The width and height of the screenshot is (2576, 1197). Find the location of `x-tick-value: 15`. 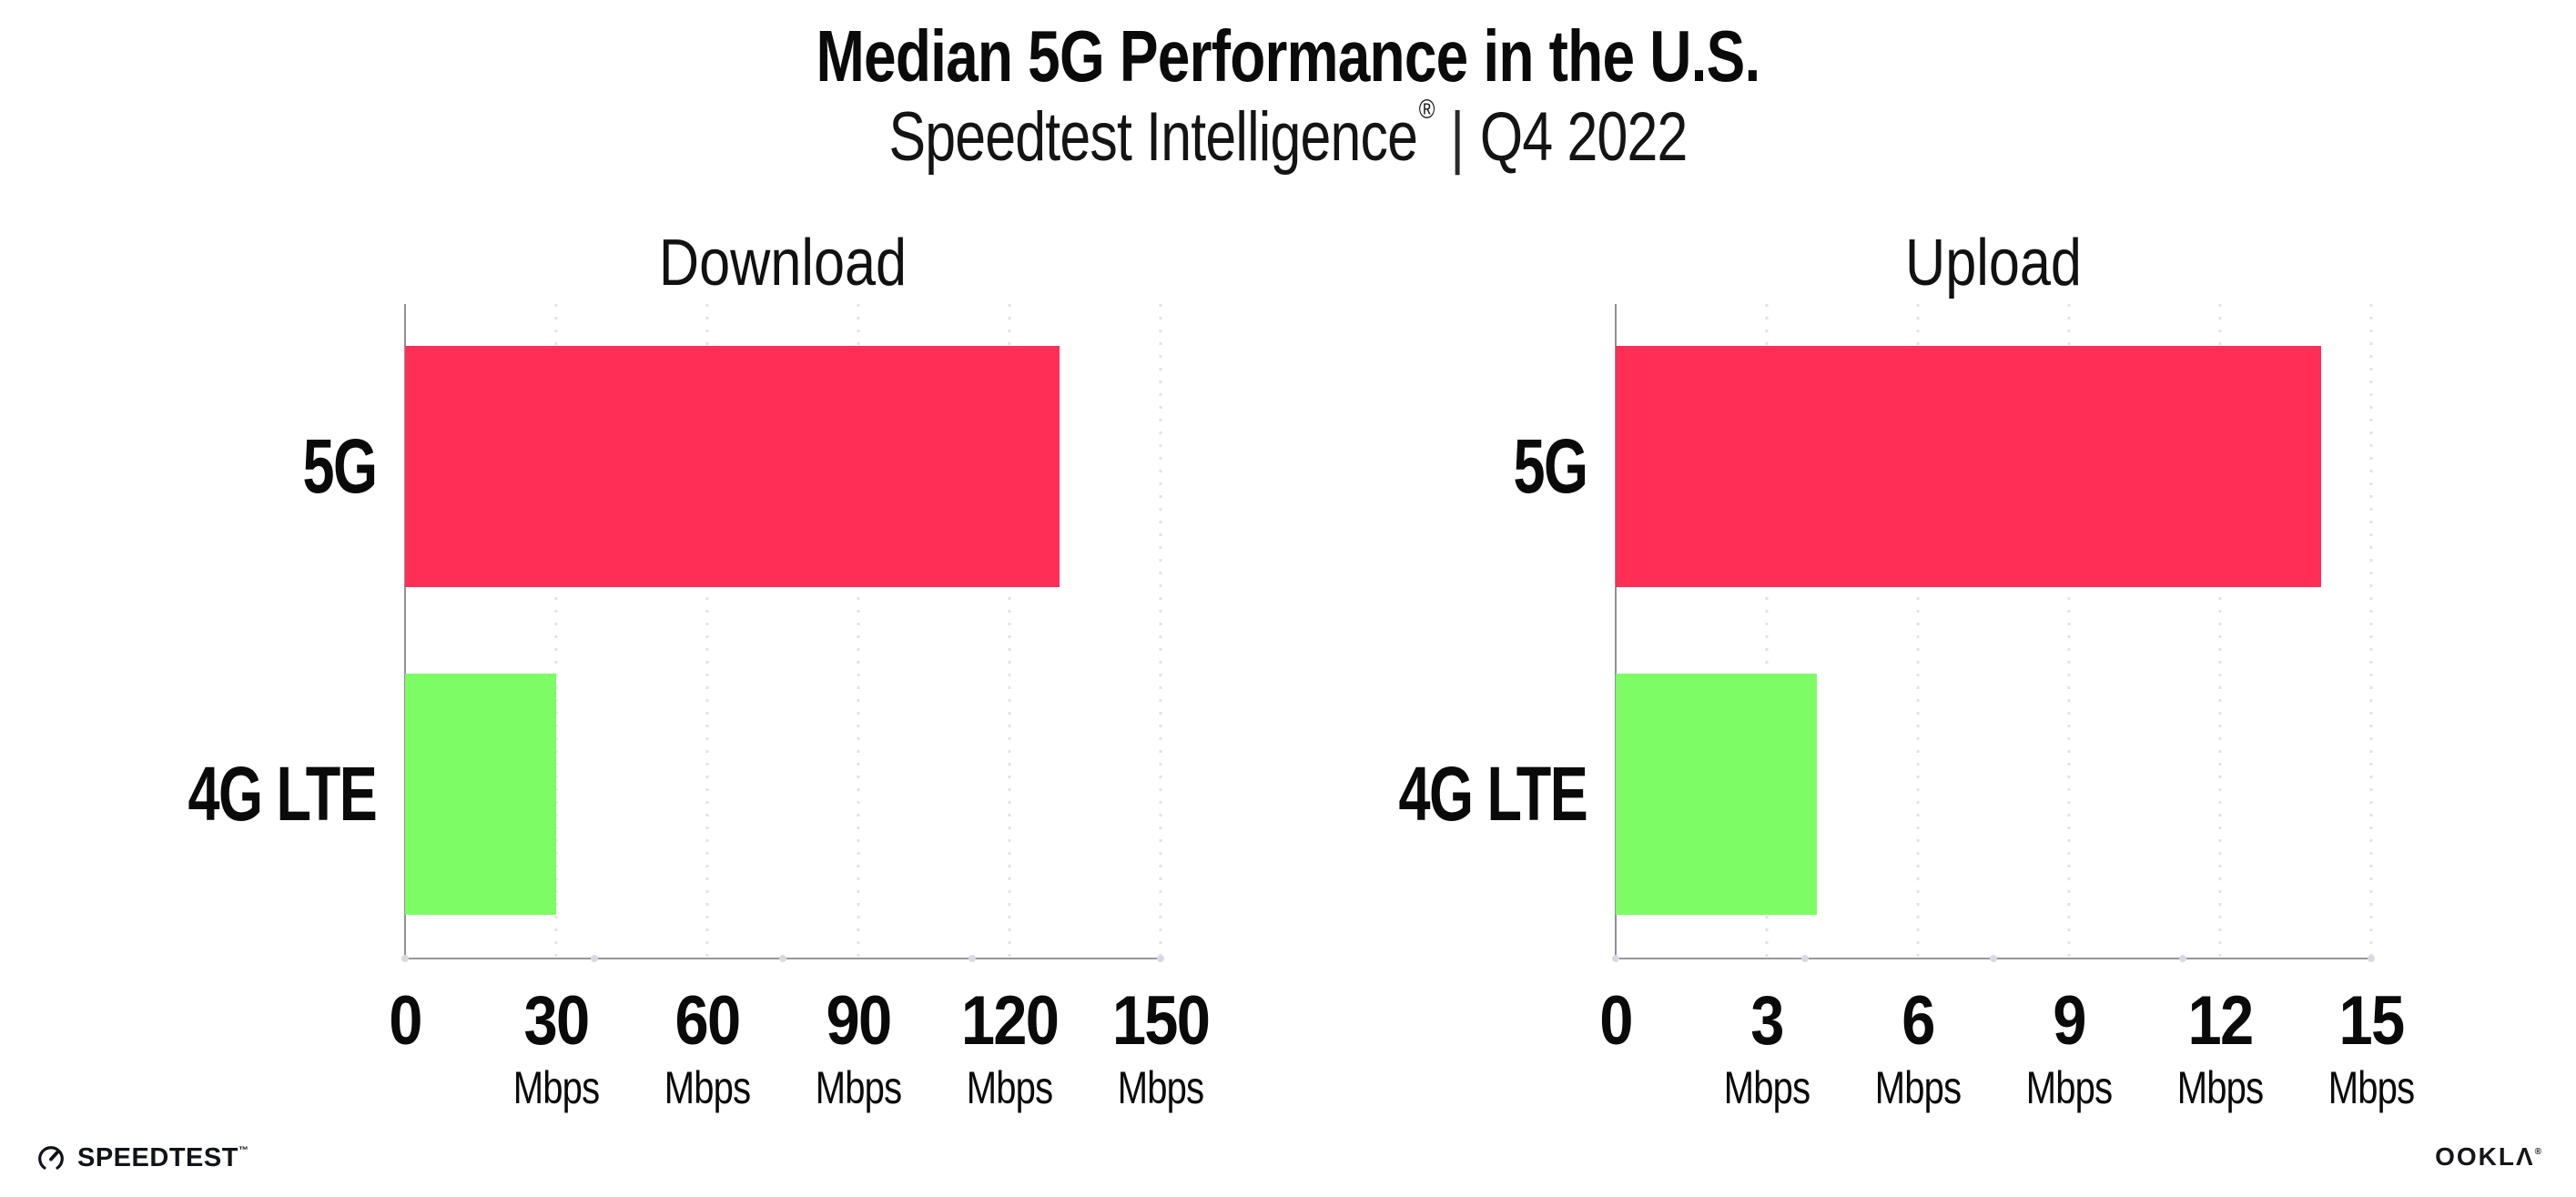

x-tick-value: 15 is located at coordinates (2372, 1021).